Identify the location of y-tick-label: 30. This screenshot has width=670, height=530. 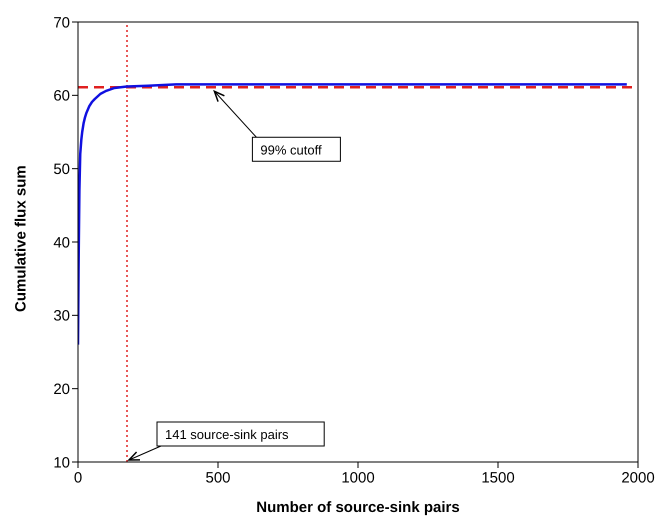
(61, 316).